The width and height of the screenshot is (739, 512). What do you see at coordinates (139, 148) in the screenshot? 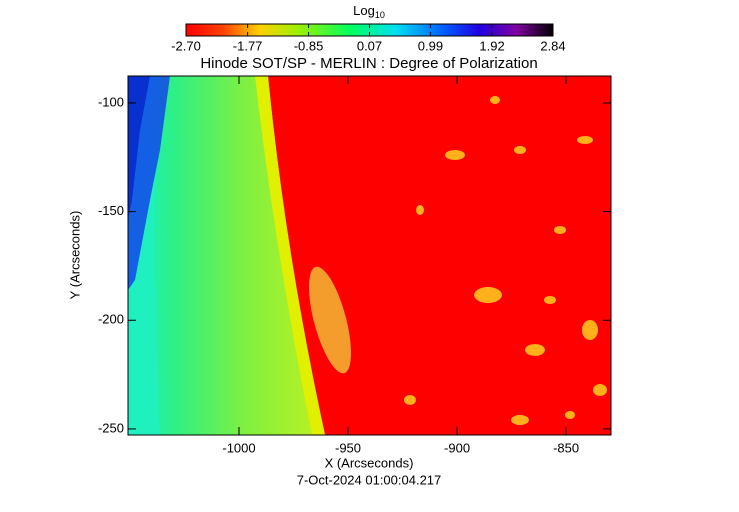
I see `blue-region` at bounding box center [139, 148].